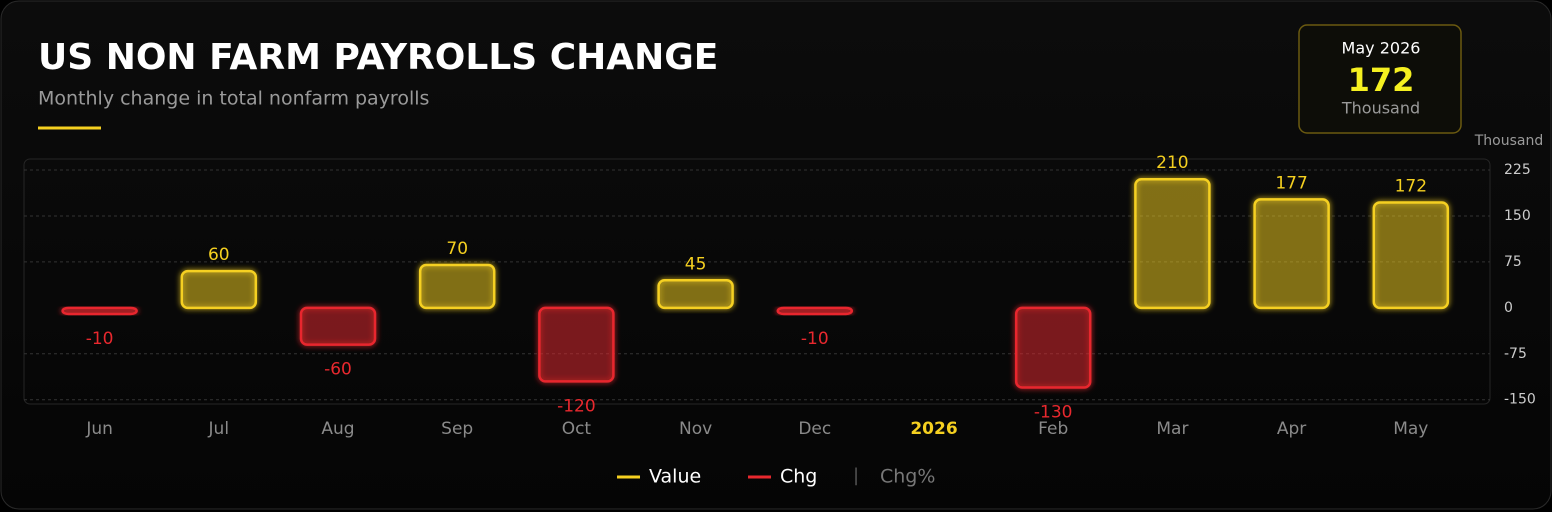  I want to click on chart-subtitle: Monthly change in total nonfarm payrolls, so click(233, 99).